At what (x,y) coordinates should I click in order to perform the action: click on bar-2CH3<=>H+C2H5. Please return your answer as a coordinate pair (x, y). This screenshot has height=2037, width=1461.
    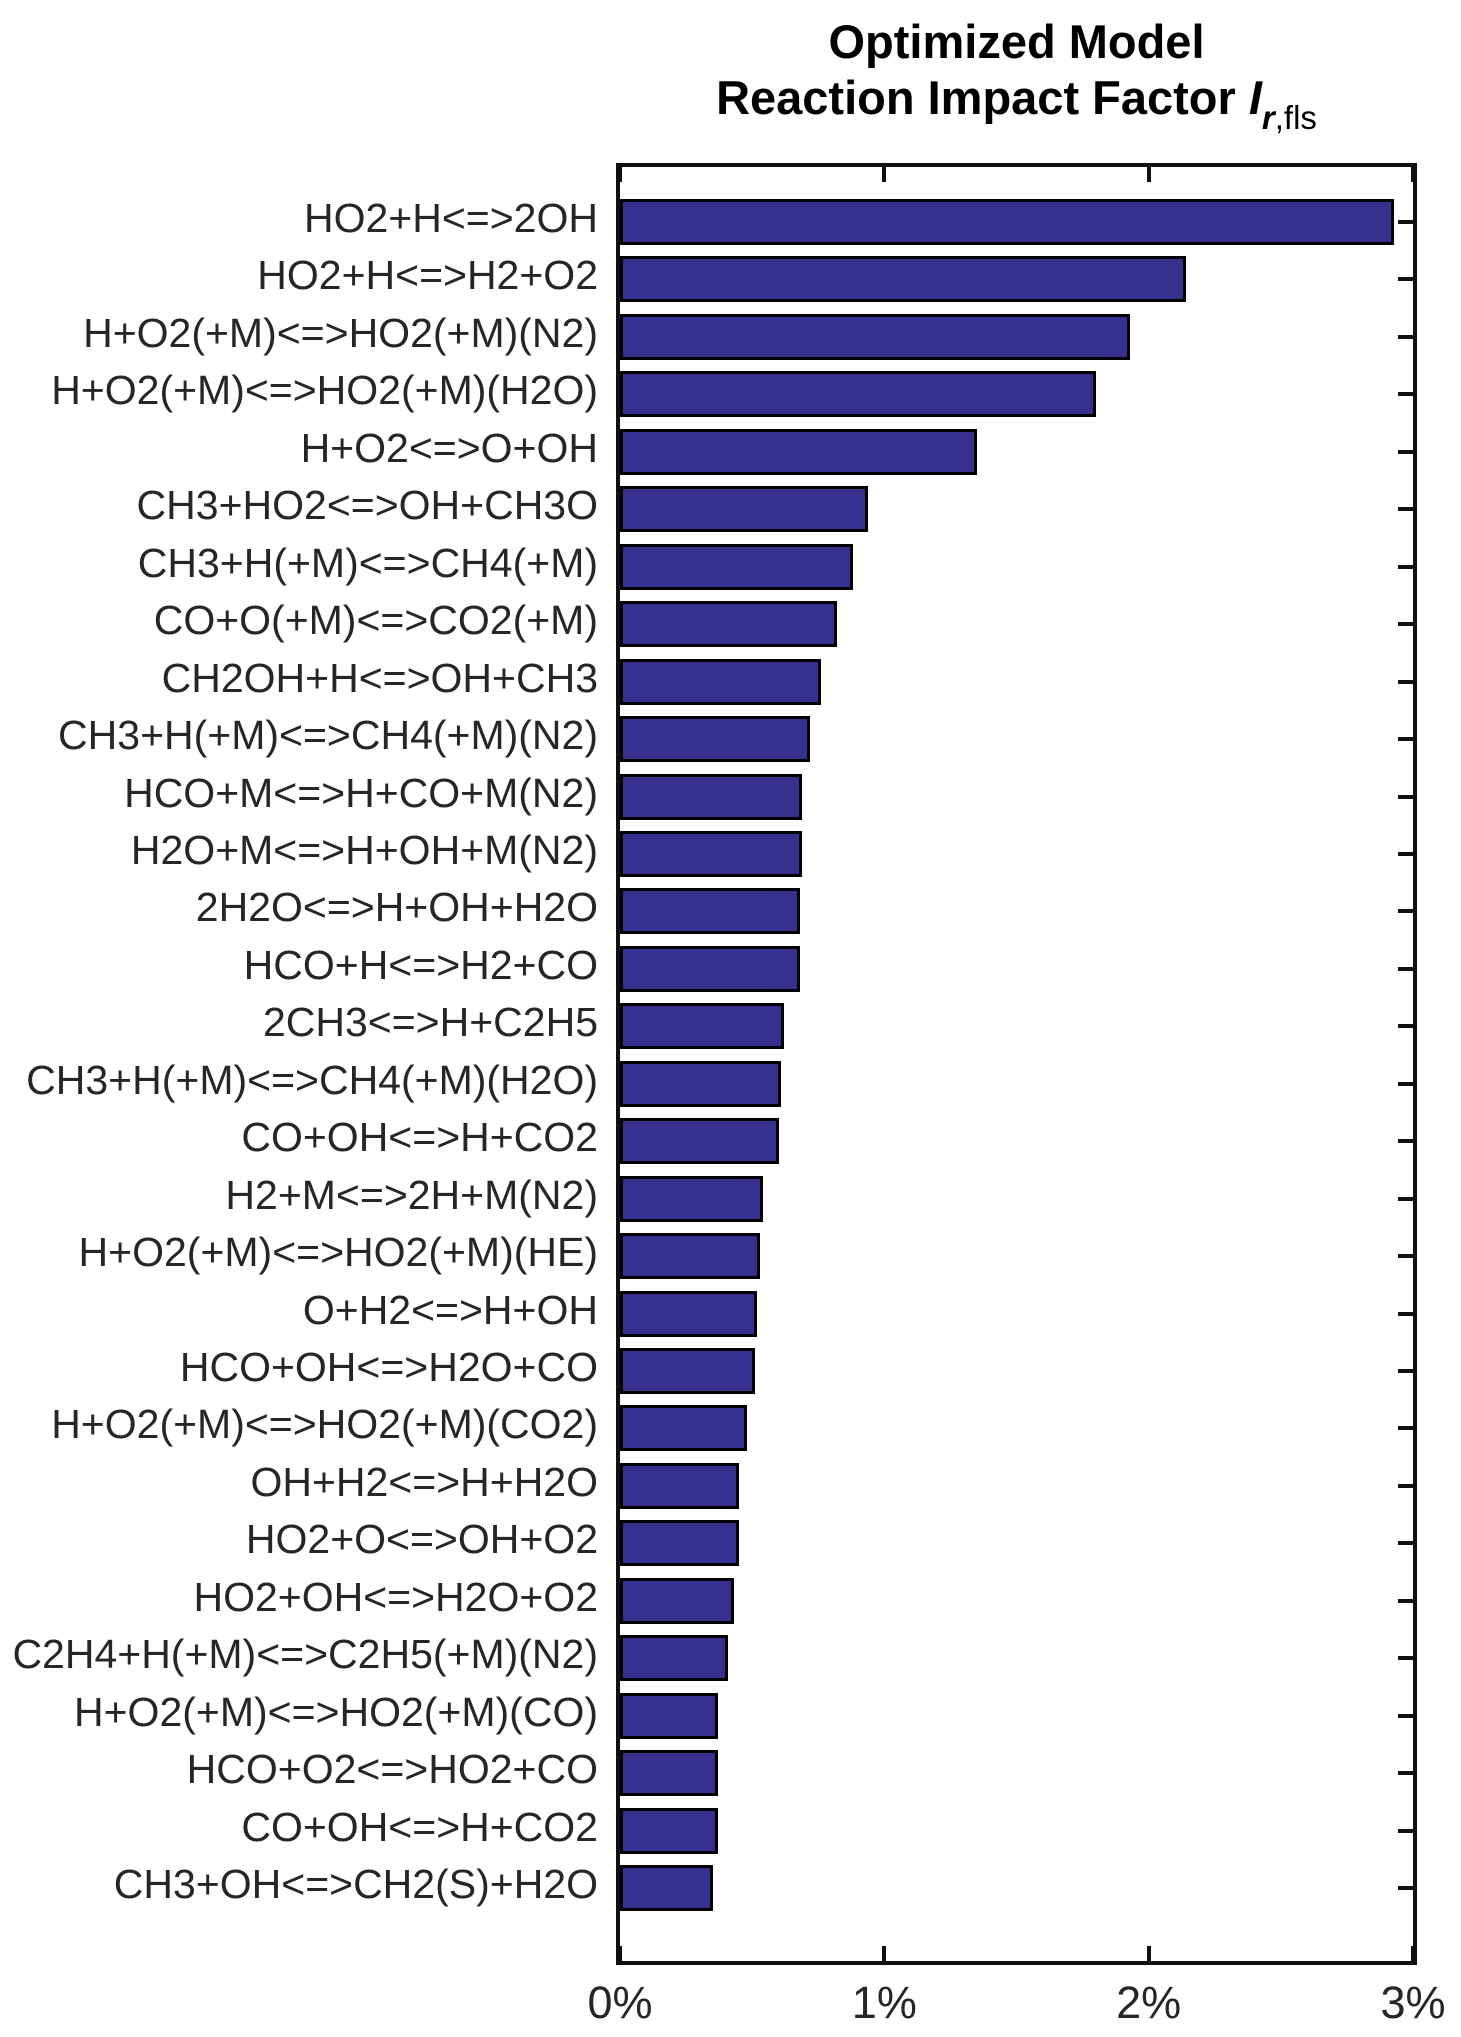
    Looking at the image, I should click on (702, 1026).